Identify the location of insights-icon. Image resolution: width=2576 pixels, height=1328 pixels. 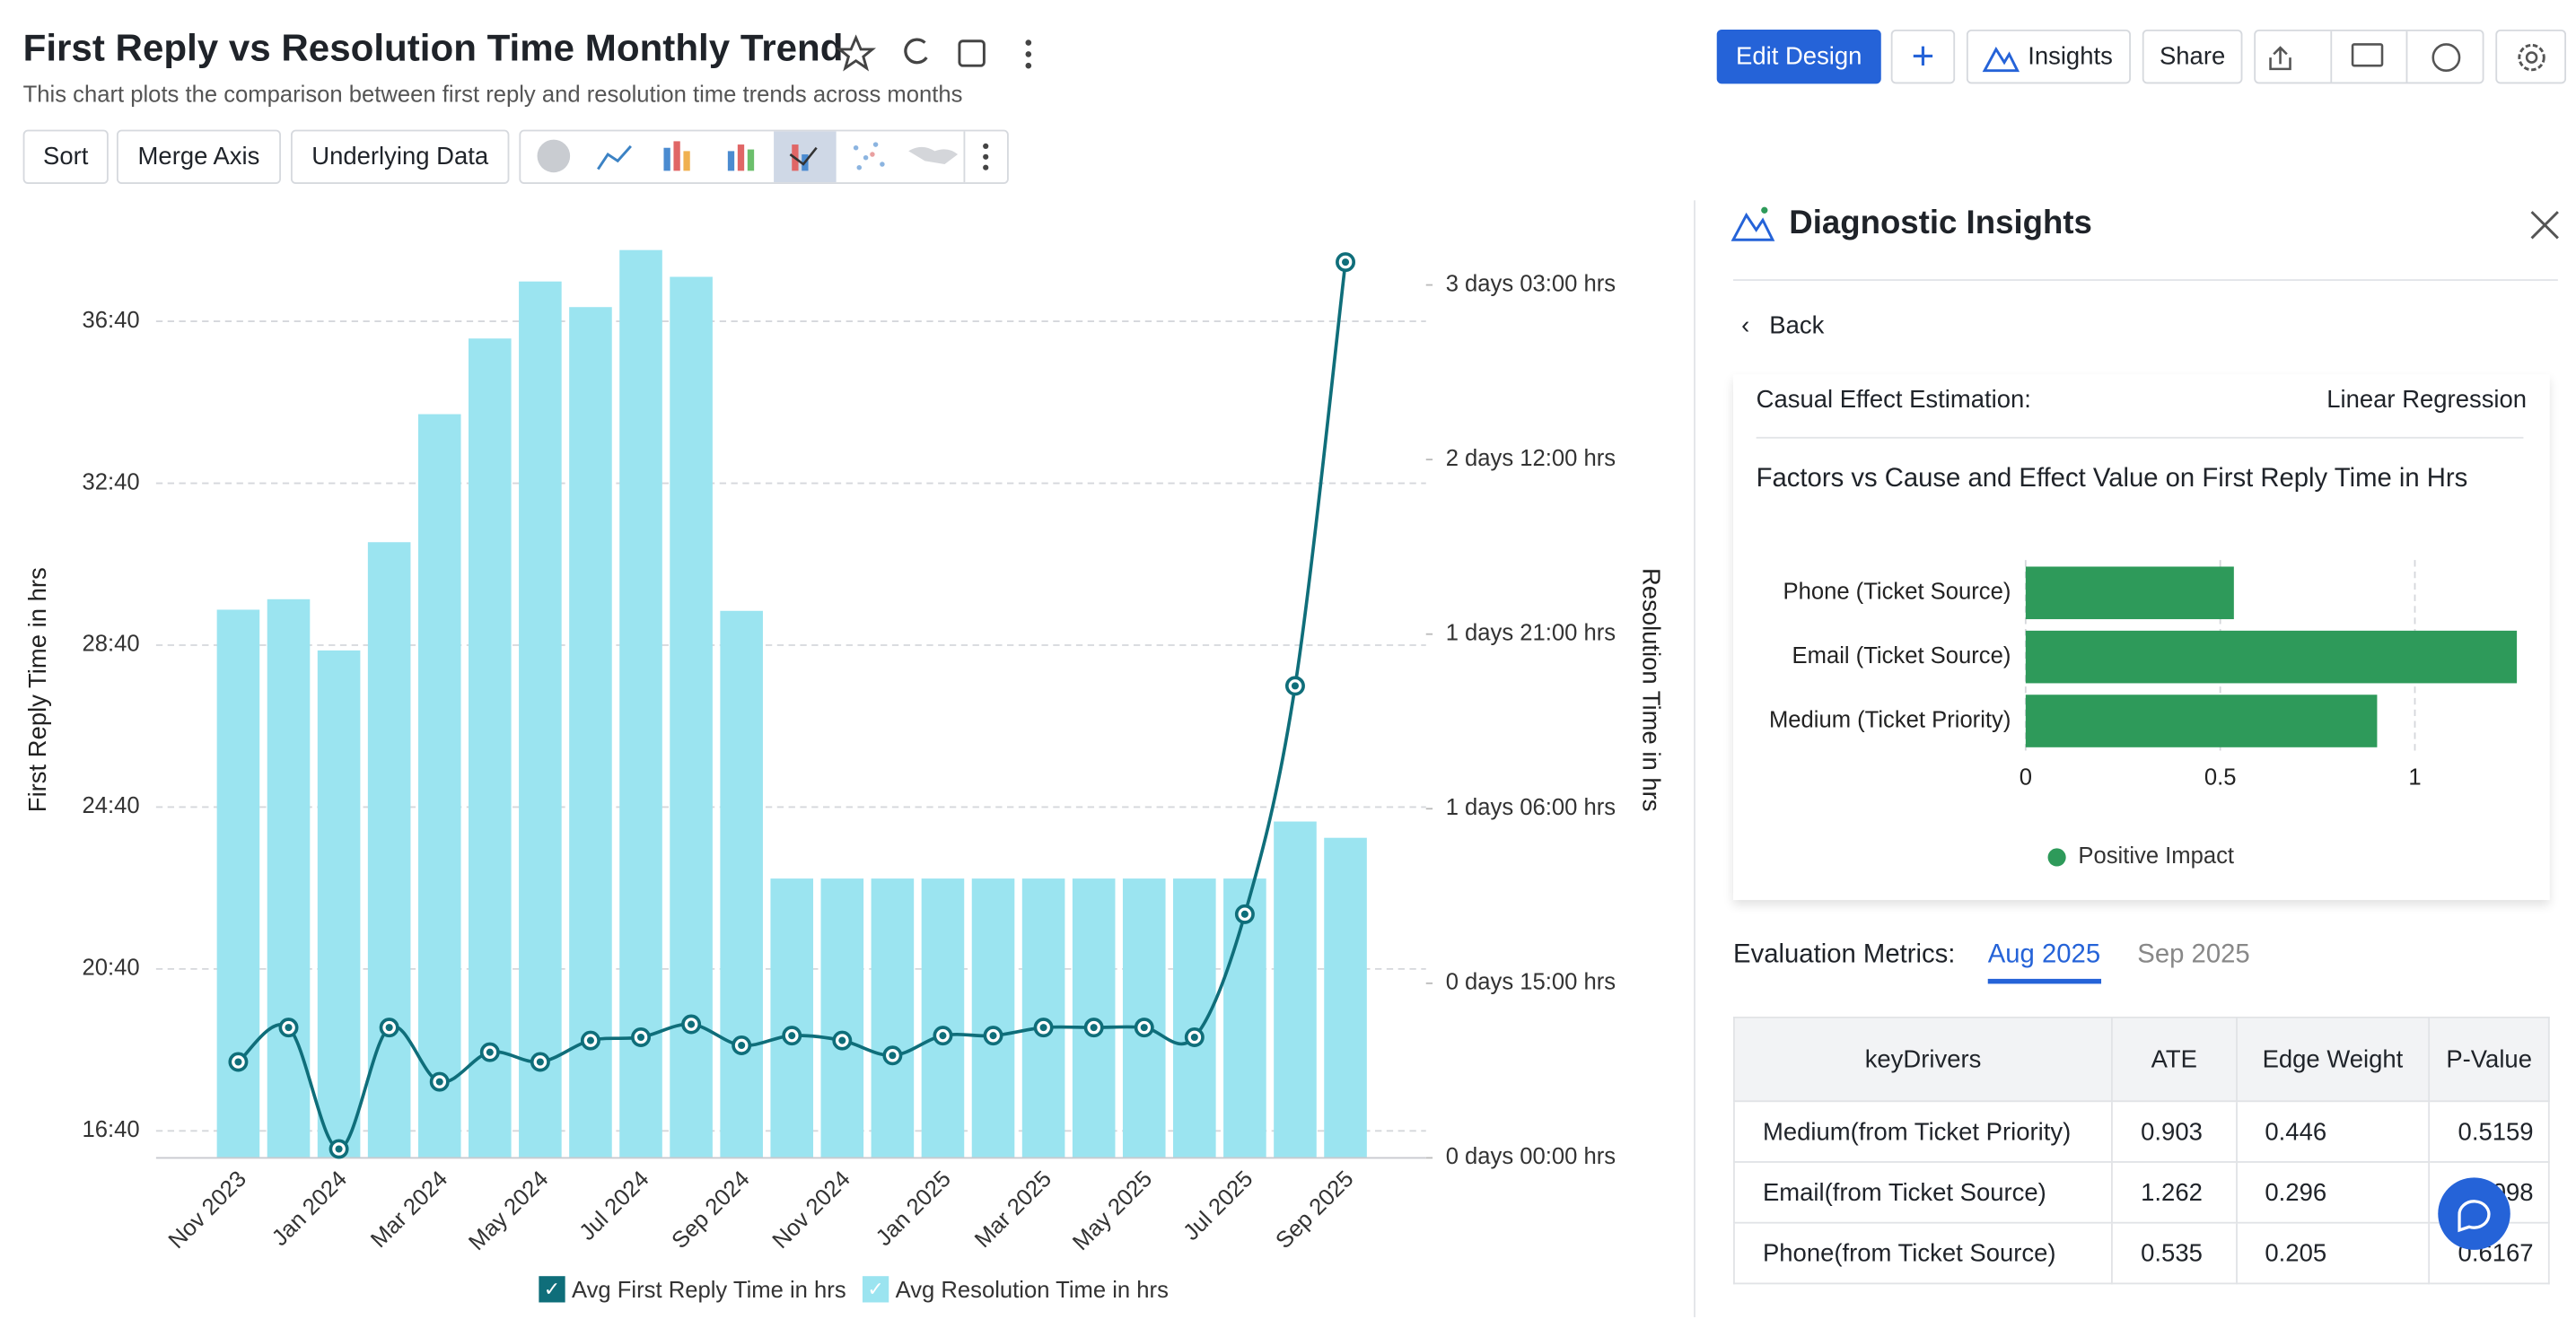
(2001, 59).